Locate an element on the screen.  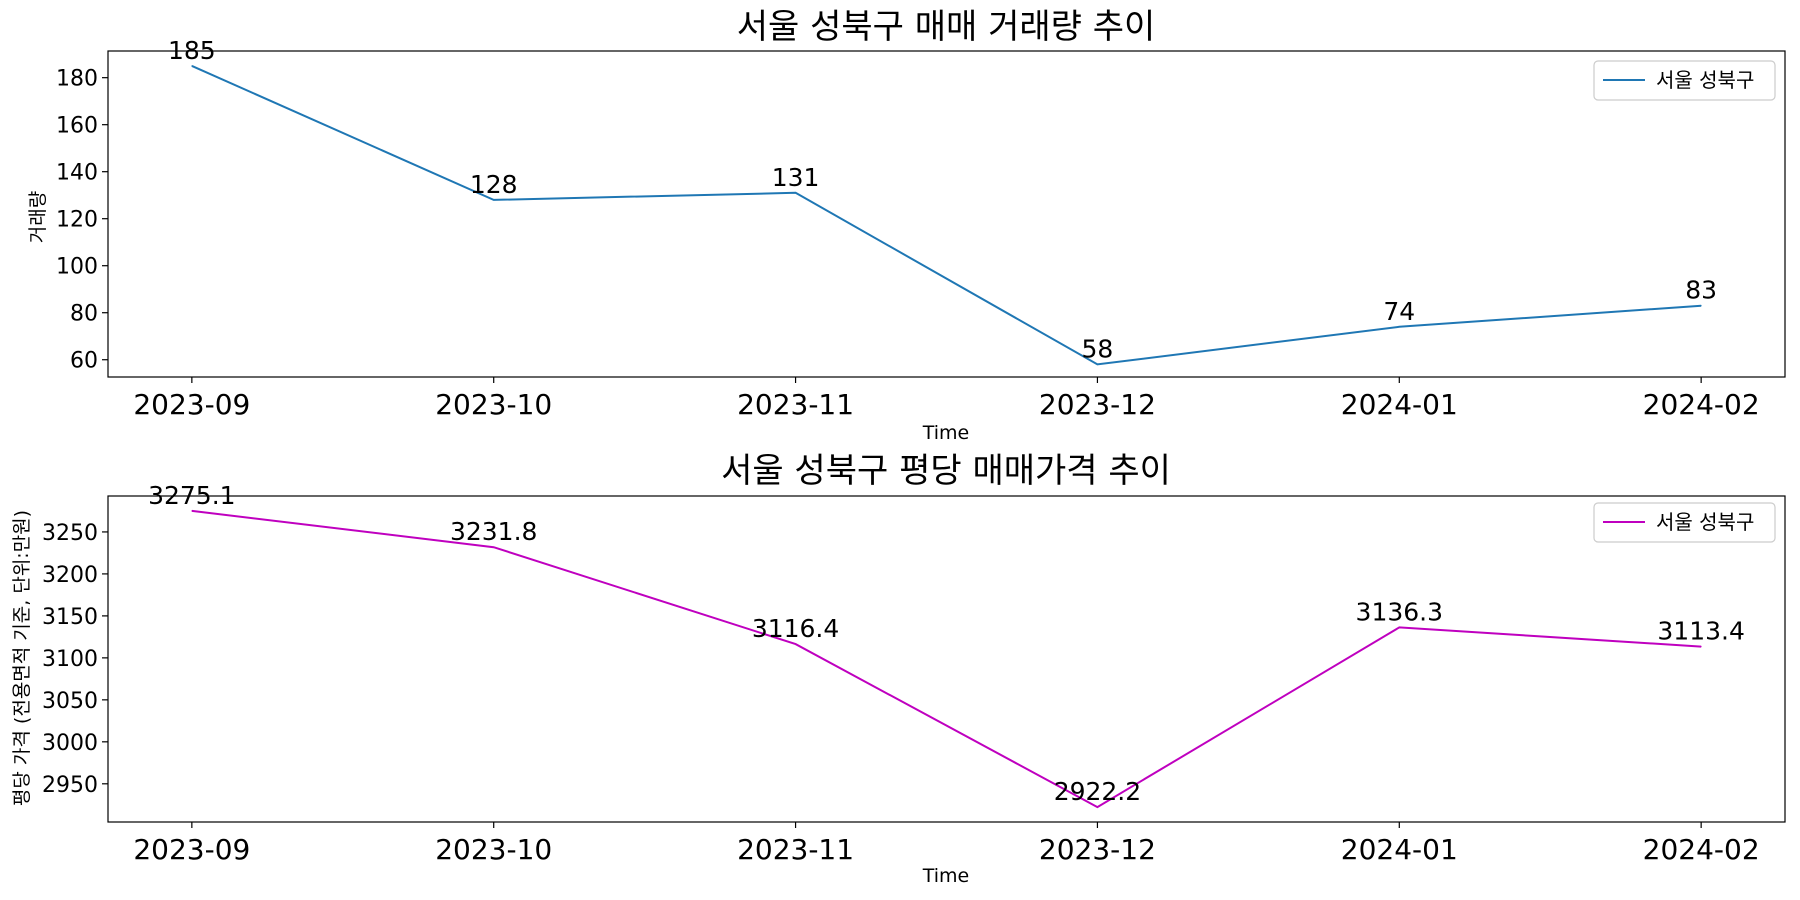
y-tick-label: 160 is located at coordinates (77, 126).